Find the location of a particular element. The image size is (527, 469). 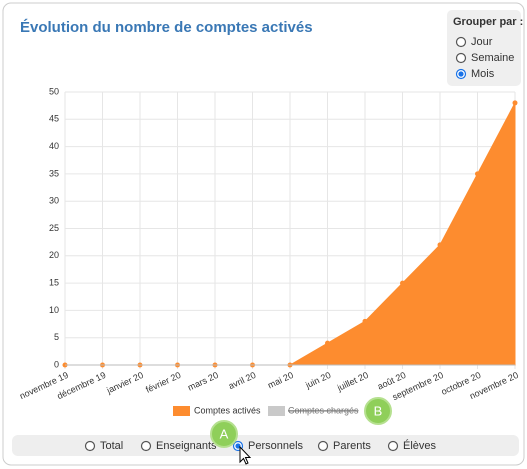

group-option: Semaine is located at coordinates (492, 58).